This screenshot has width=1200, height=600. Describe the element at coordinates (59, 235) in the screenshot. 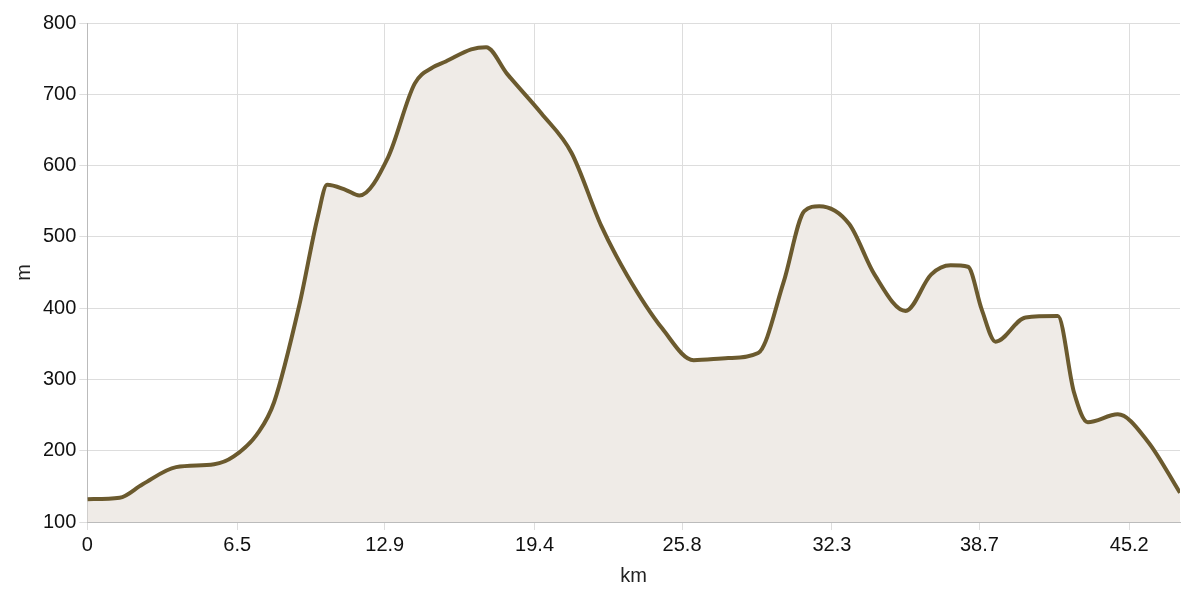

I see `y-tick-label: 500` at that location.